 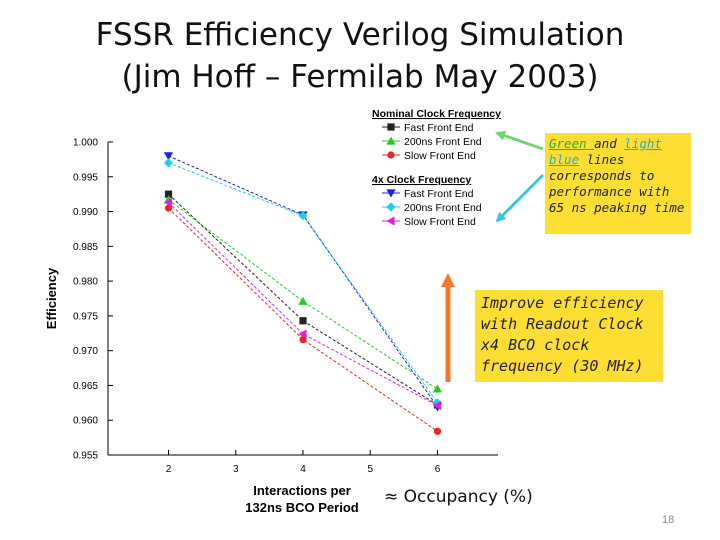 What do you see at coordinates (370, 469) in the screenshot?
I see `x-tick-label: 5` at bounding box center [370, 469].